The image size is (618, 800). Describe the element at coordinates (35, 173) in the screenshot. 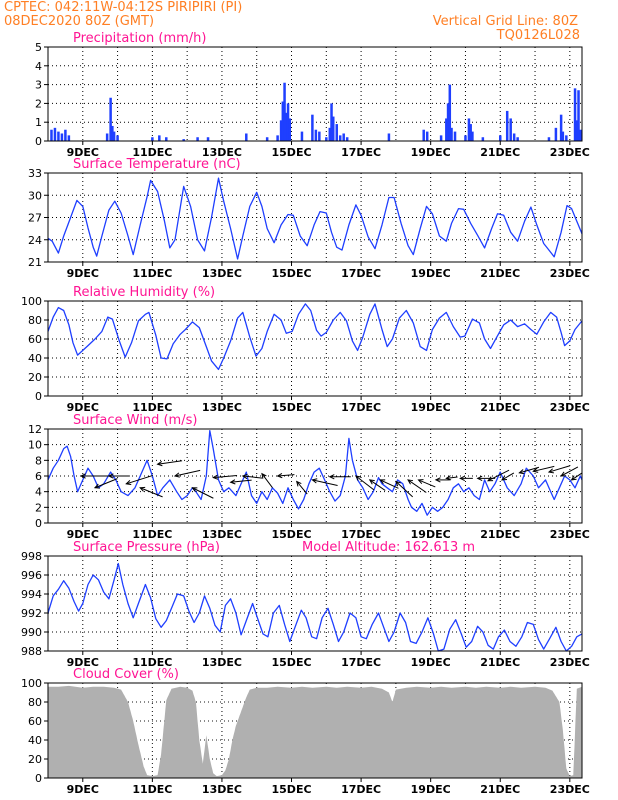

I see `y-tick-label: 33` at that location.